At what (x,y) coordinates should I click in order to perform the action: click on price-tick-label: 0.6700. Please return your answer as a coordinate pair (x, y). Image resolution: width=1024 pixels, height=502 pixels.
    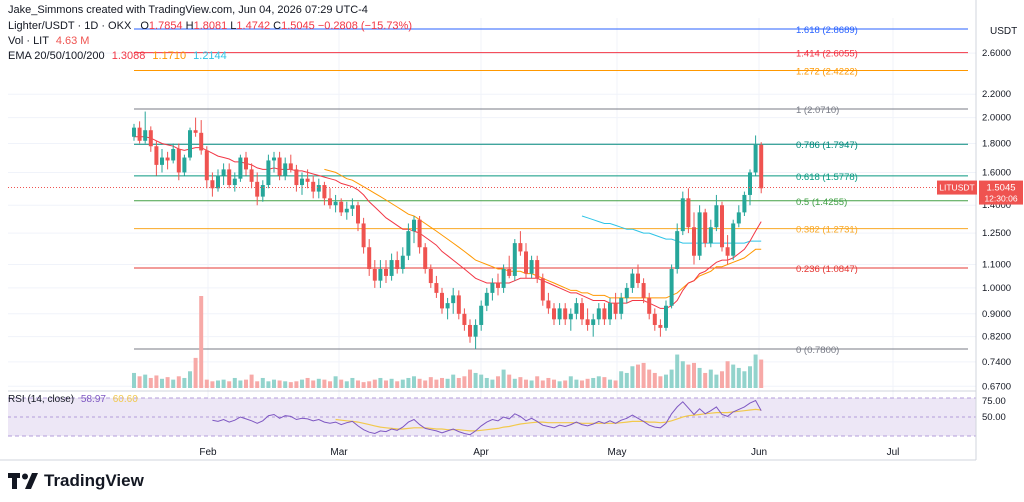
    Looking at the image, I should click on (996, 386).